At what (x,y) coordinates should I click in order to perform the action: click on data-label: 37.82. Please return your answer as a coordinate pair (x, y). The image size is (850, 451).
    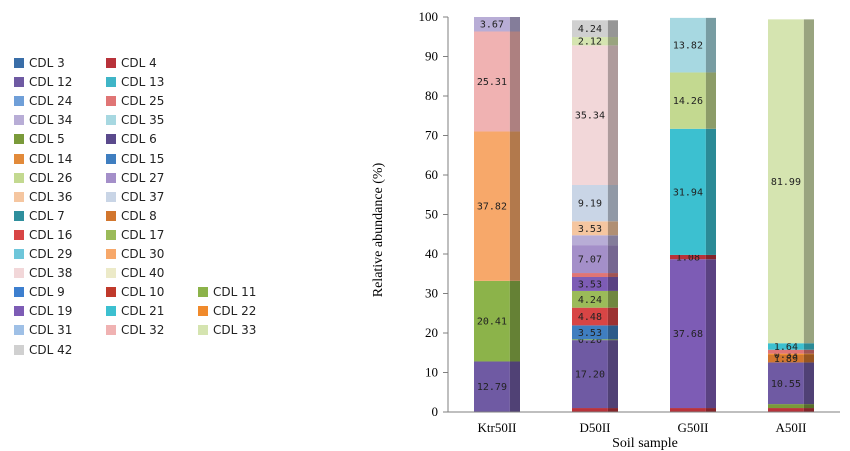
    Looking at the image, I should click on (492, 207).